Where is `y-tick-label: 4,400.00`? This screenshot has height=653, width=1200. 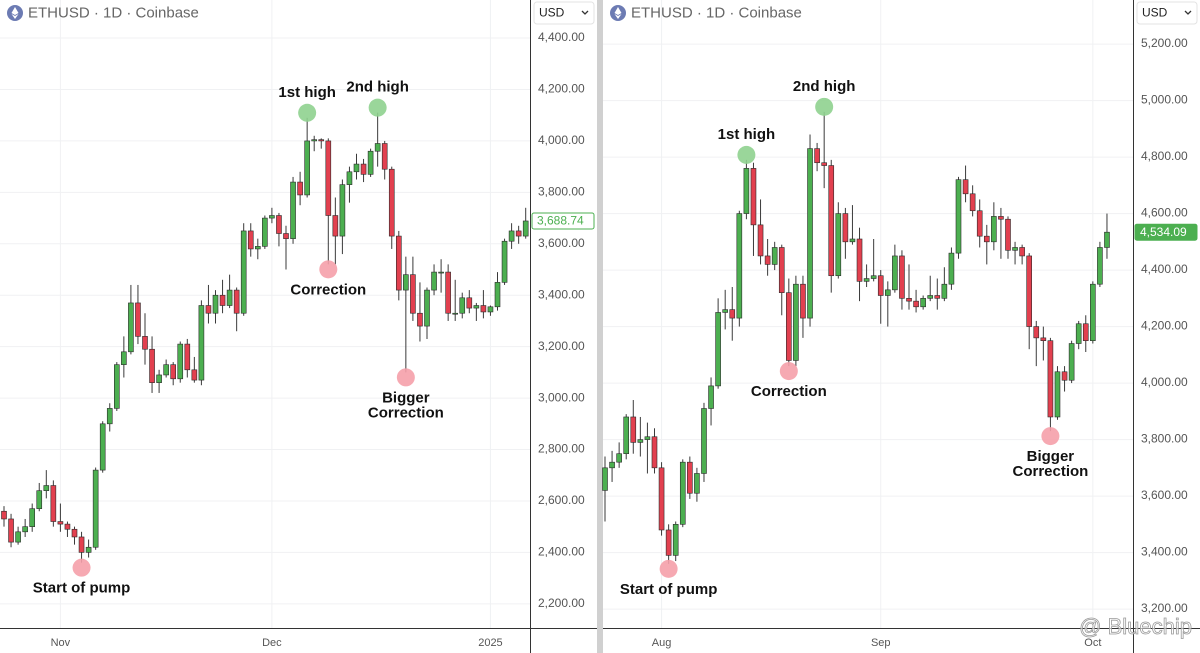 y-tick-label: 4,400.00 is located at coordinates (561, 37).